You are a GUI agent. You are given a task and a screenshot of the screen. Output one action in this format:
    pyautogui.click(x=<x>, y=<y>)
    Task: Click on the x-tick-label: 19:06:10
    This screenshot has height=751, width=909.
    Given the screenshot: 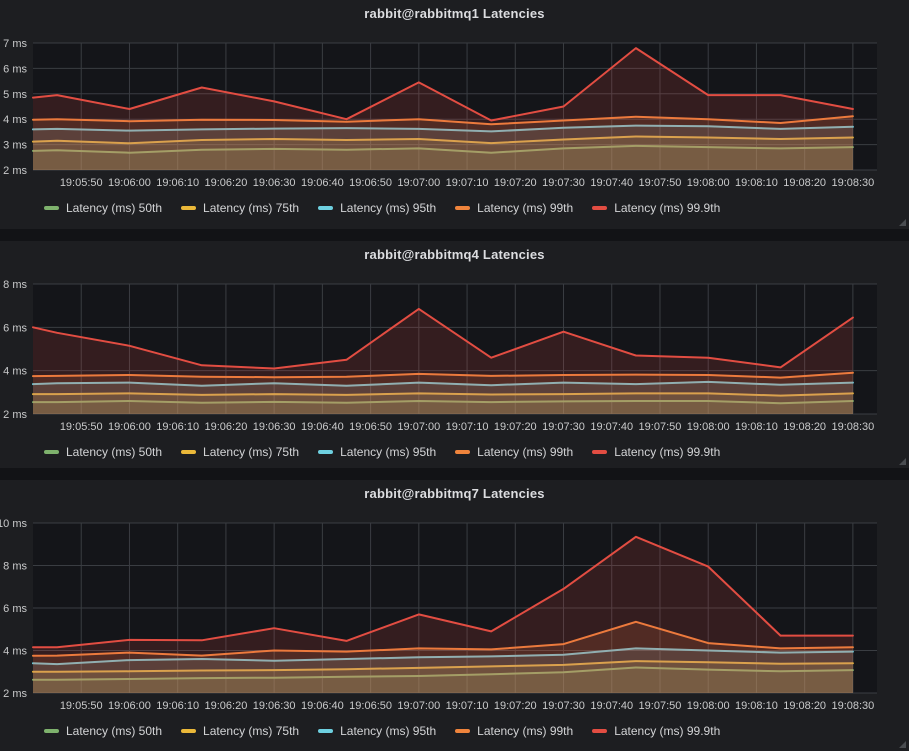 What is the action you would take?
    pyautogui.click(x=177, y=183)
    